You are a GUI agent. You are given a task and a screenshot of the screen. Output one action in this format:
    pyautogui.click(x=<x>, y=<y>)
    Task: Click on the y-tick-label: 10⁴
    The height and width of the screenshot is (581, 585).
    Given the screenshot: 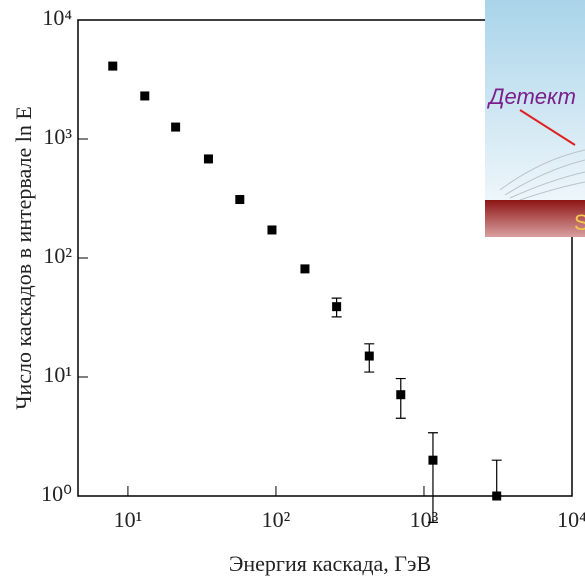 What is the action you would take?
    pyautogui.click(x=57, y=17)
    